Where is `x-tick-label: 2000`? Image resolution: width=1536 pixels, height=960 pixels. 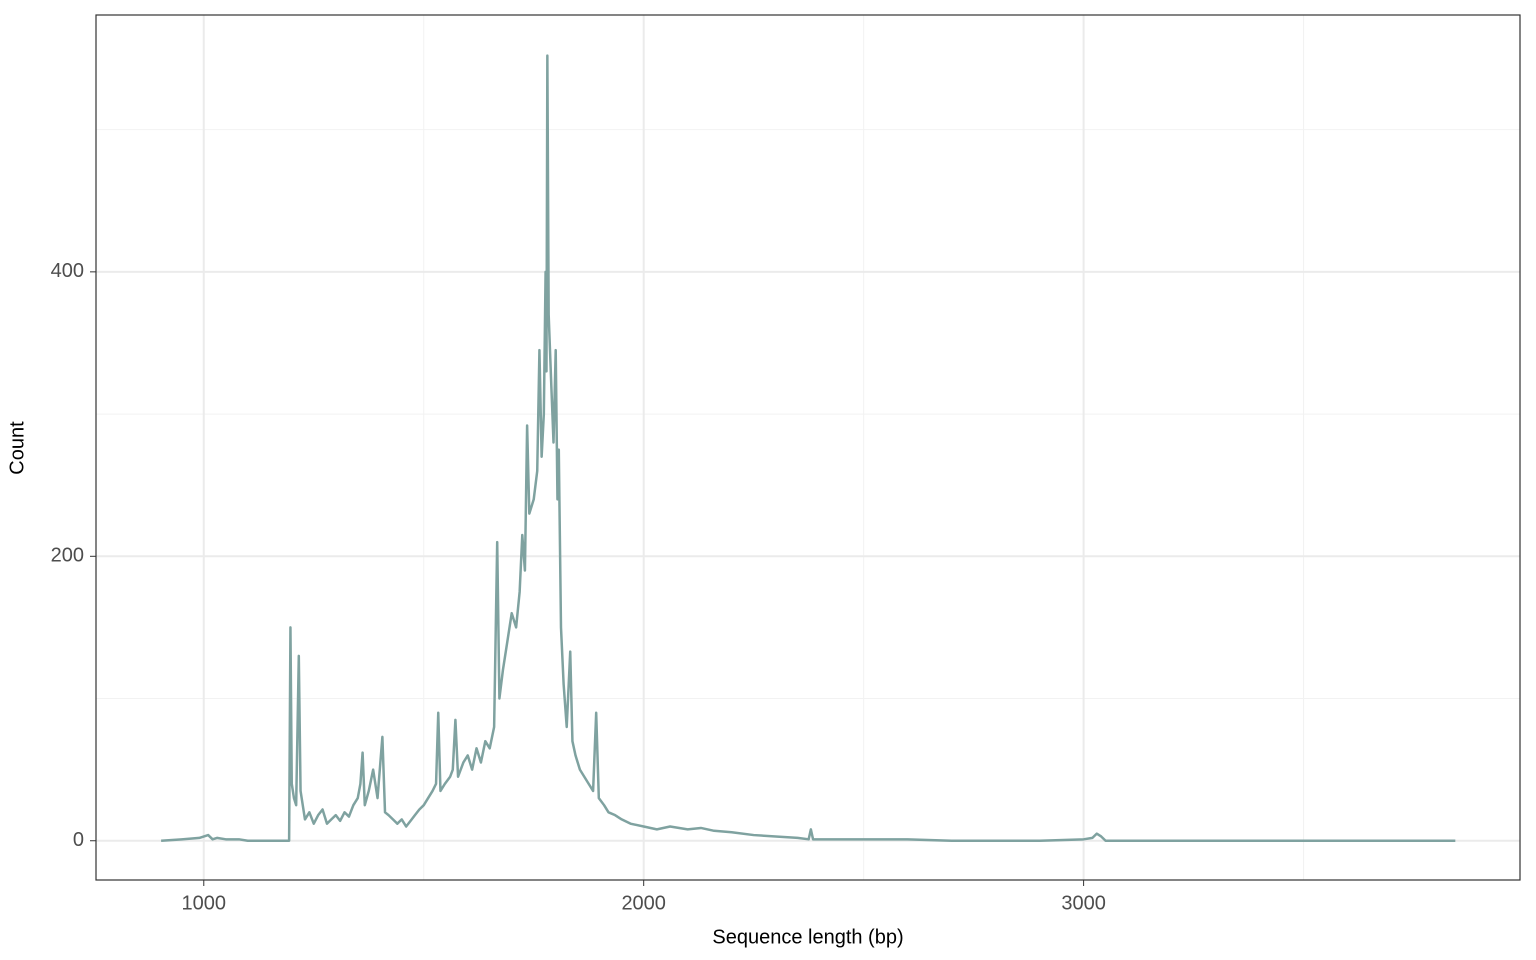
x-tick-label: 2000 is located at coordinates (643, 903).